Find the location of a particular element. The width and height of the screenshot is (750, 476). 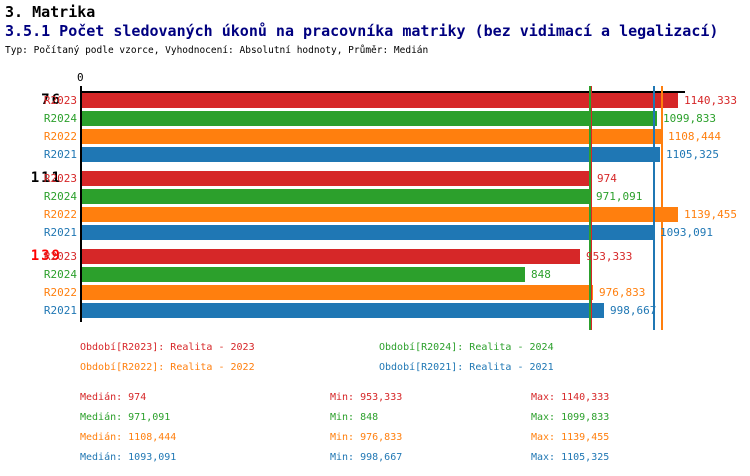

stat-min-R2024: Min: 848 is located at coordinates (354, 417).